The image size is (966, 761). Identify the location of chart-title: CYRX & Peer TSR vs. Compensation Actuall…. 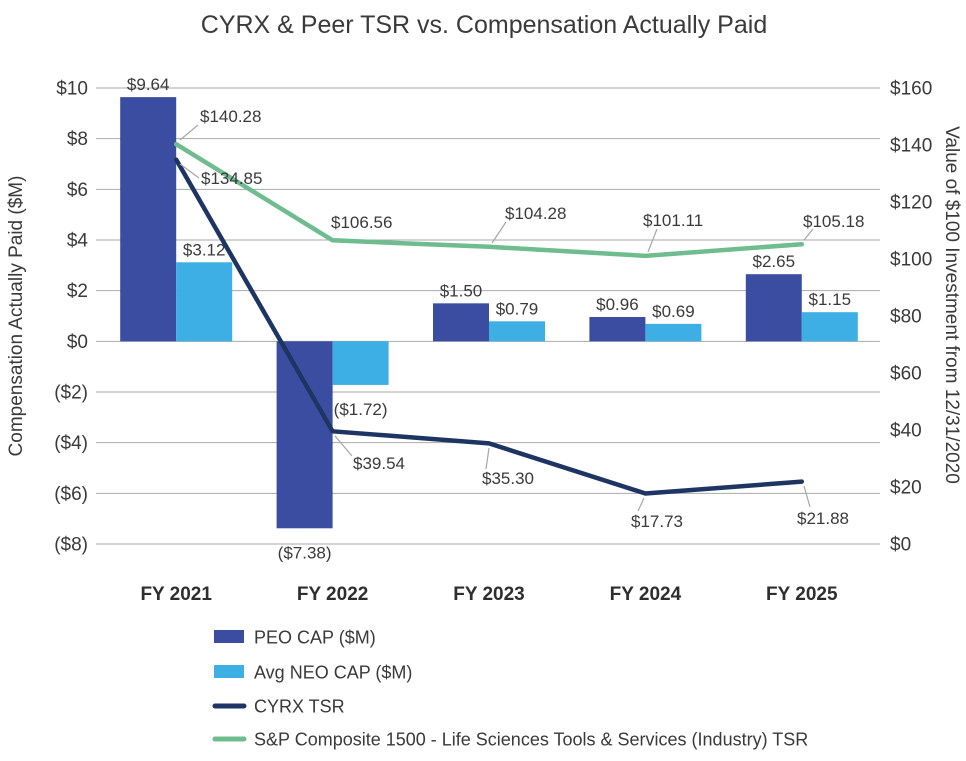
(484, 25).